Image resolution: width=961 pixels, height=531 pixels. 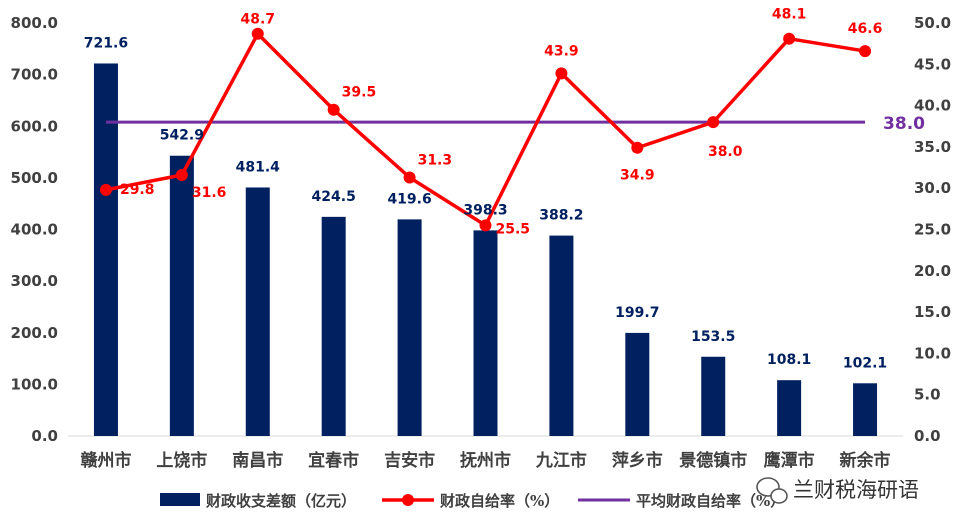 I want to click on rate-value-label: 48.1, so click(x=789, y=15).